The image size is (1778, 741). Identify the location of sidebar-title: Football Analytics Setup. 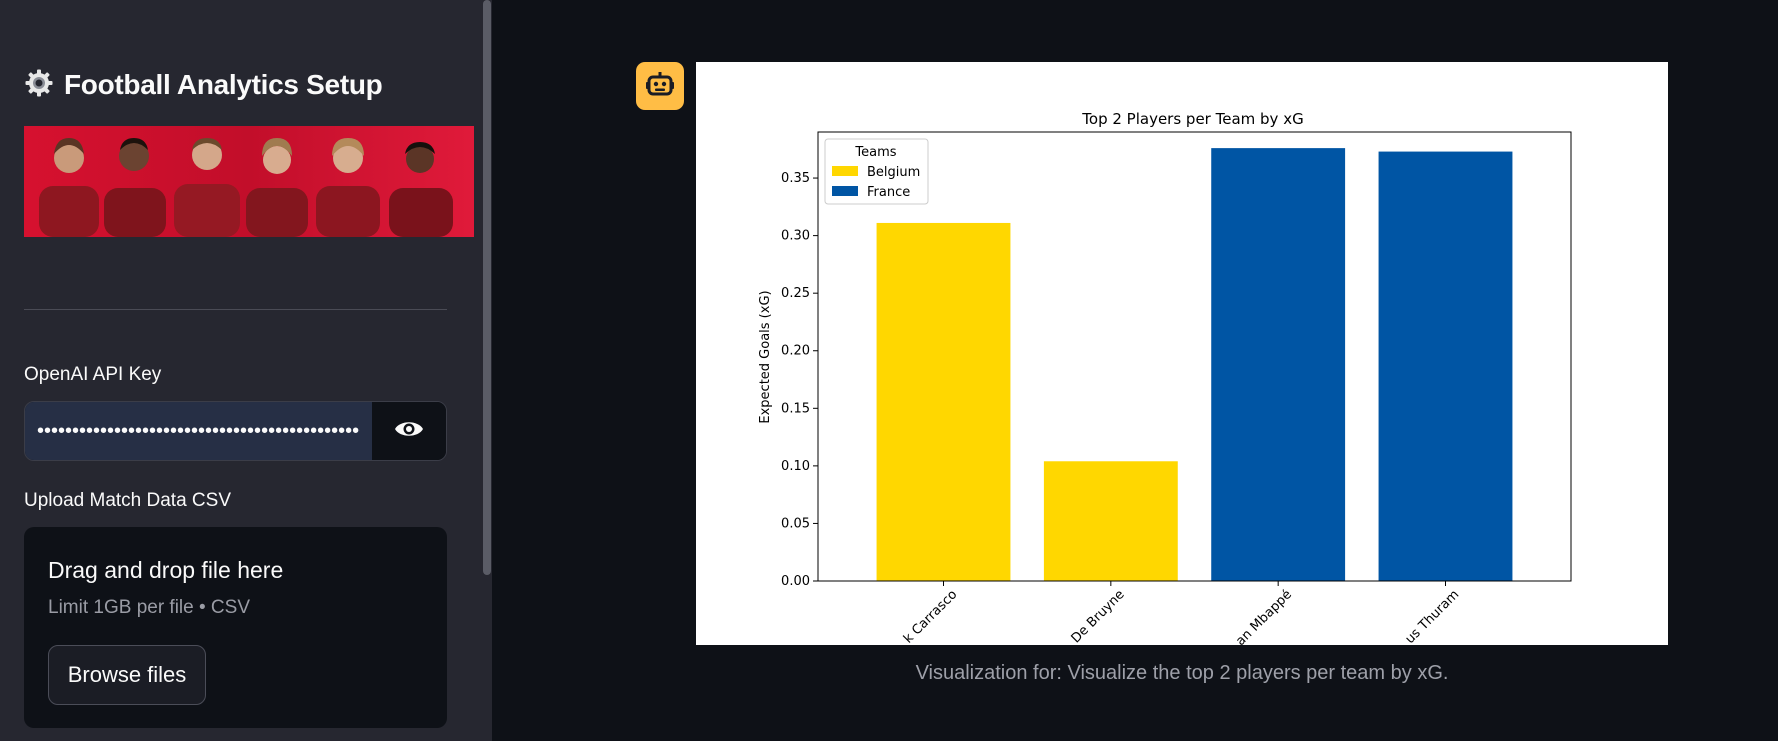
(203, 85).